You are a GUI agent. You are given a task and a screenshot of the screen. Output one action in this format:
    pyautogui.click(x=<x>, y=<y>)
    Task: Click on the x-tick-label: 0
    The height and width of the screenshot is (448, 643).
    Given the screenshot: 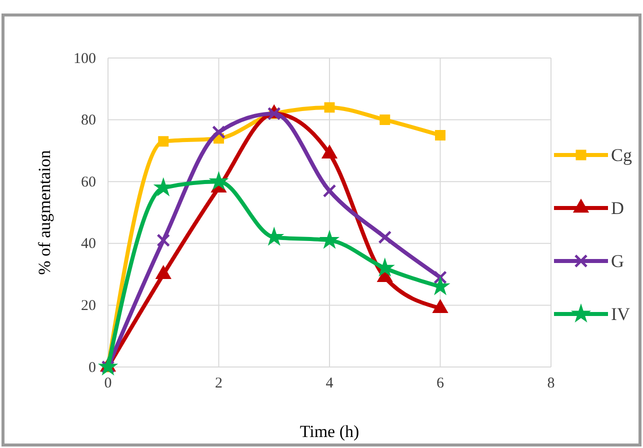 What is the action you would take?
    pyautogui.click(x=108, y=384)
    